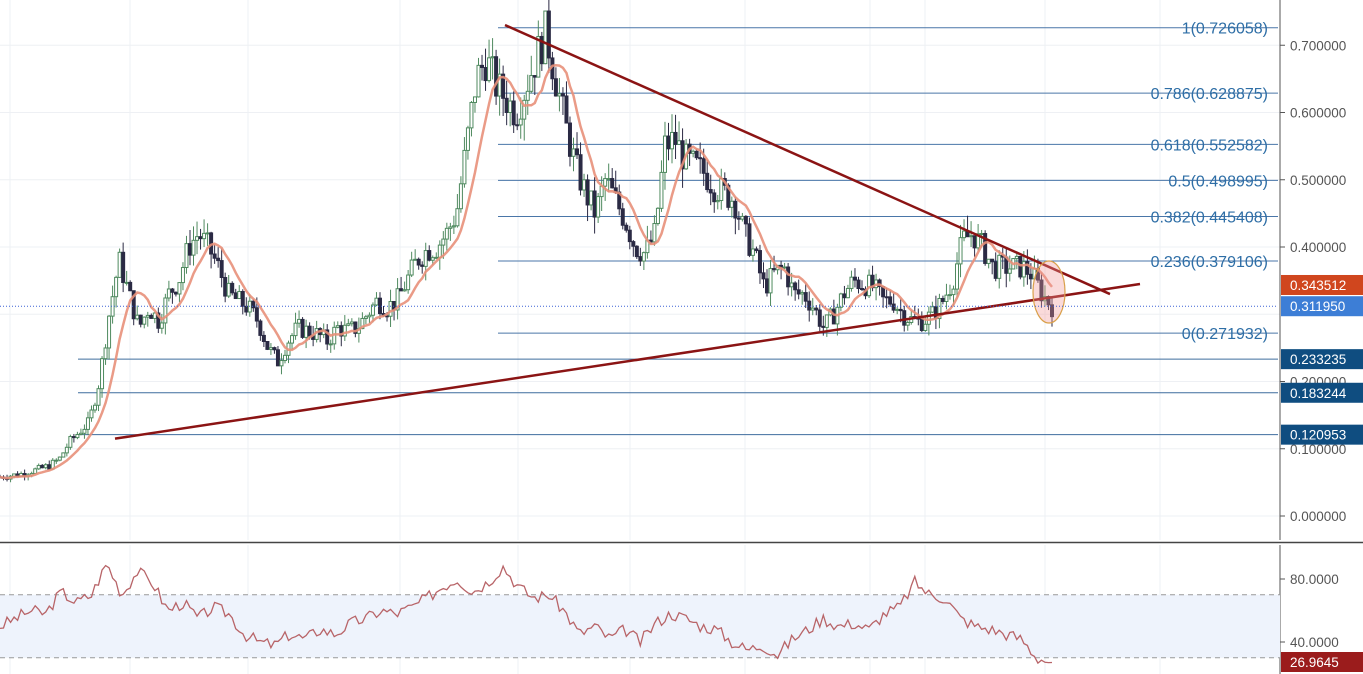  I want to click on rsi-axis-tick-label: 80.0000, so click(1314, 579).